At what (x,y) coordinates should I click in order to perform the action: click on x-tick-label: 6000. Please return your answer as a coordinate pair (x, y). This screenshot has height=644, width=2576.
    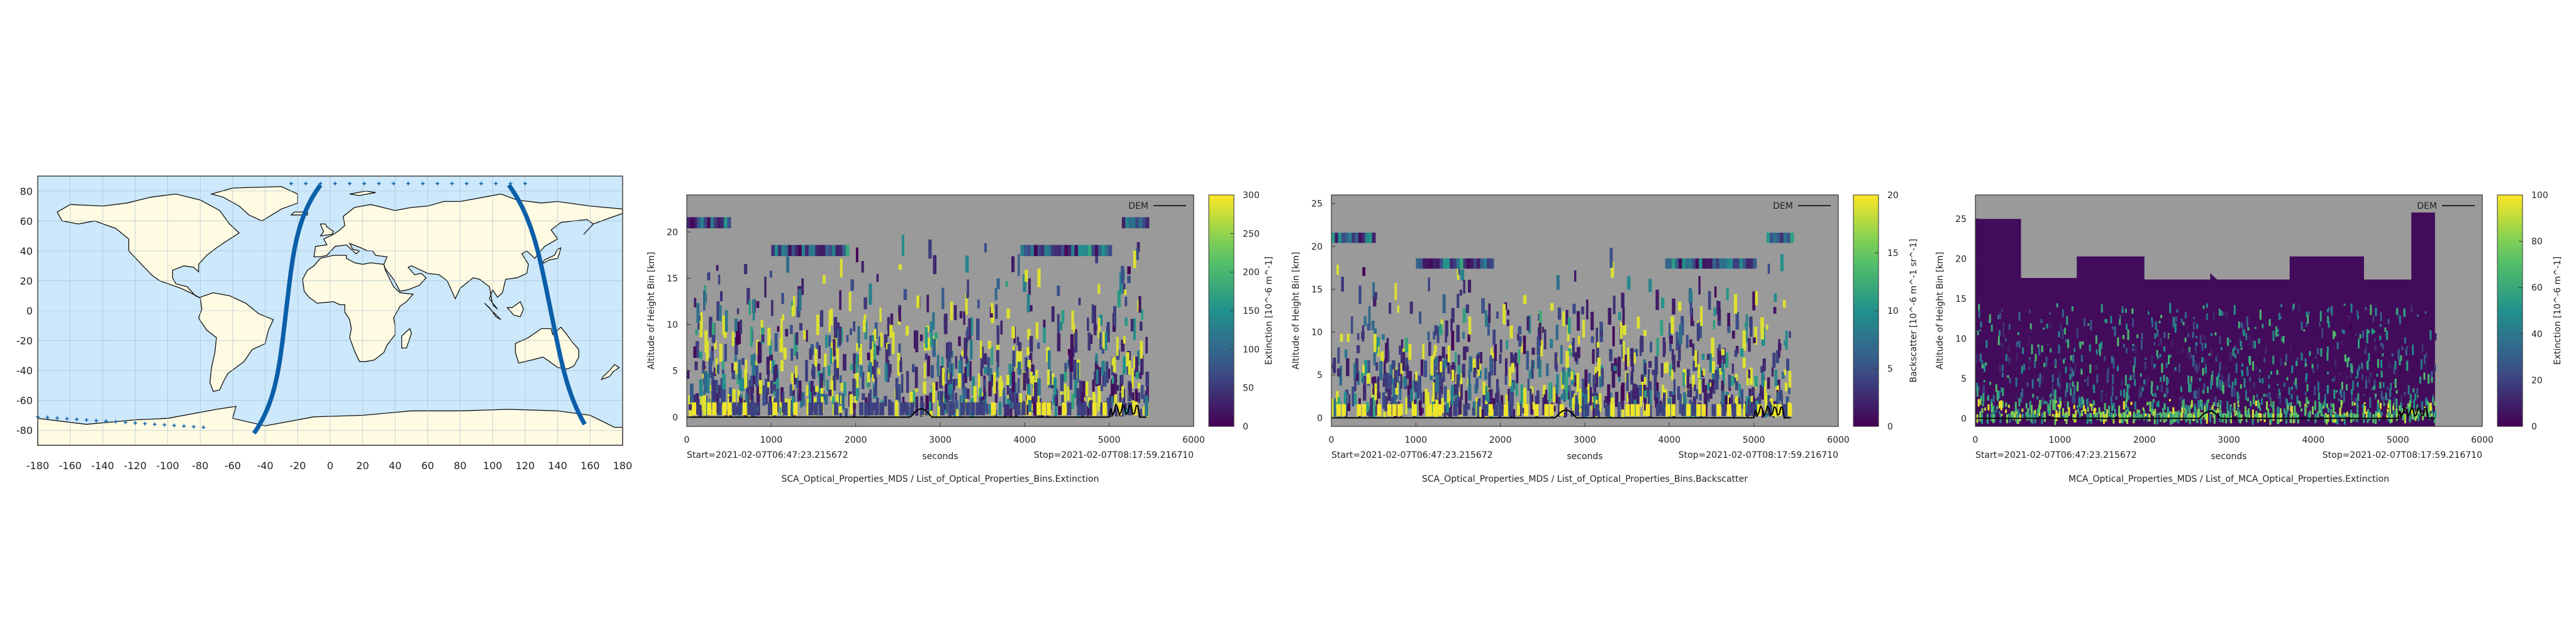
    Looking at the image, I should click on (1838, 440).